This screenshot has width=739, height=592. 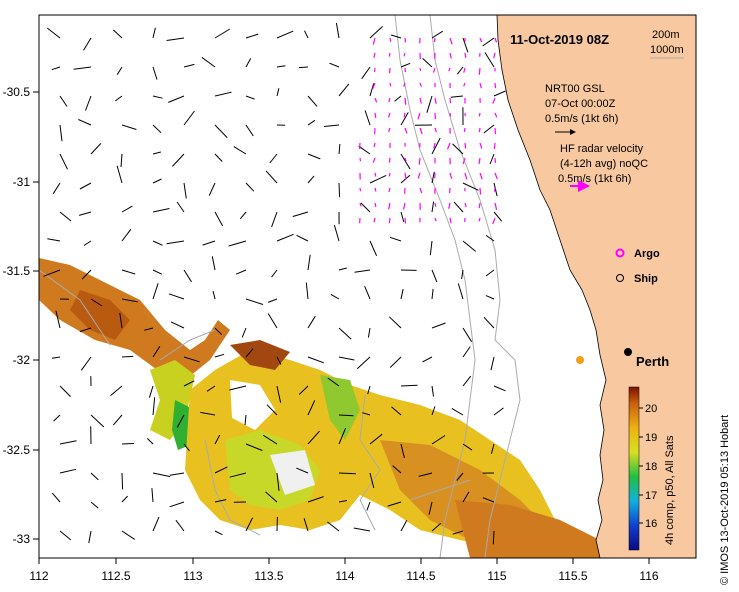 I want to click on depth-1000m-label: 1000m, so click(x=667, y=50).